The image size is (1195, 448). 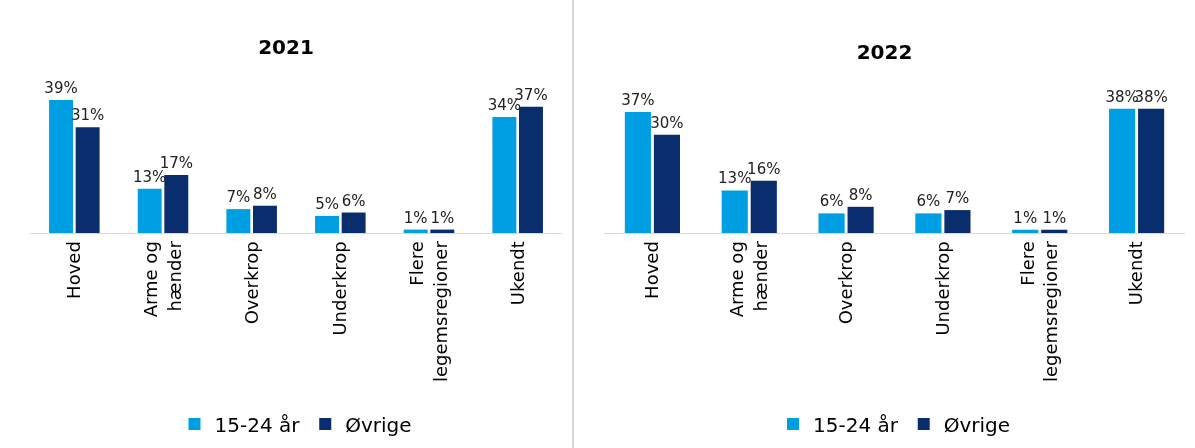 What do you see at coordinates (327, 203) in the screenshot?
I see `data-label: 5%` at bounding box center [327, 203].